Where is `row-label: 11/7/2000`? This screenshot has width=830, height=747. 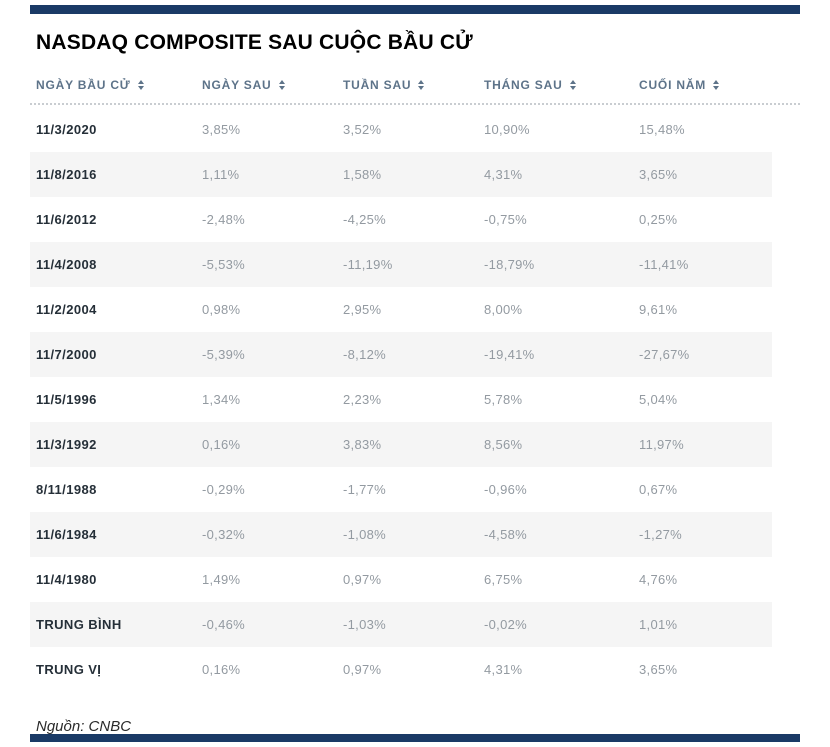 row-label: 11/7/2000 is located at coordinates (66, 354).